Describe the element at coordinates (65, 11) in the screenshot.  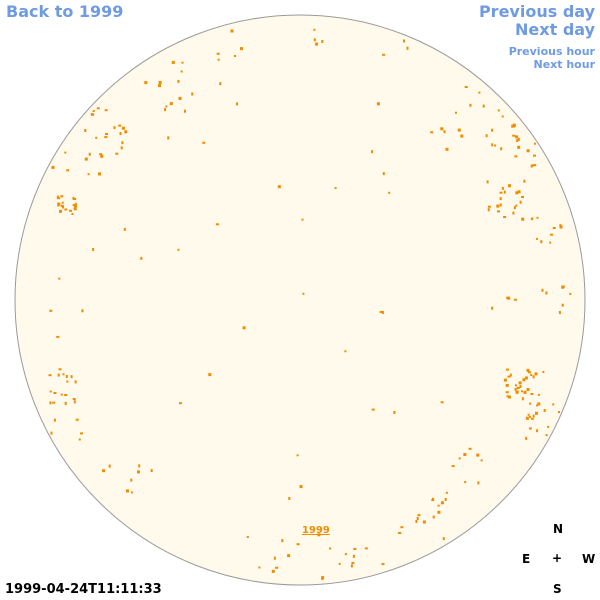
I see `back-to-year-link: Back to 1999` at that location.